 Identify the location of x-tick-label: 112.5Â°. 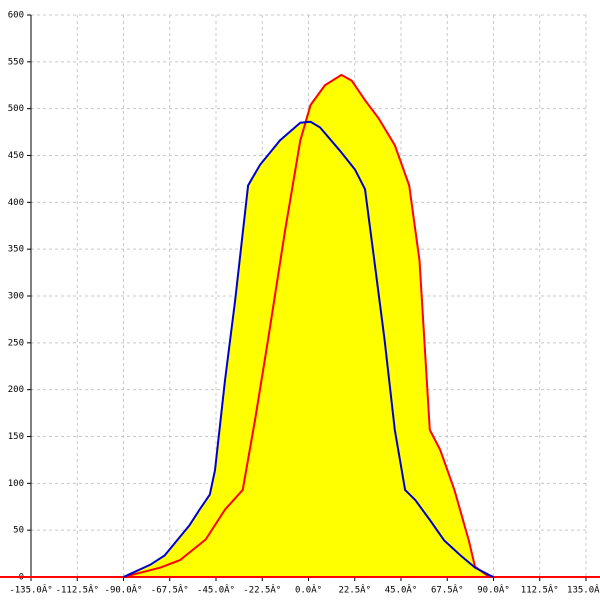
(540, 590).